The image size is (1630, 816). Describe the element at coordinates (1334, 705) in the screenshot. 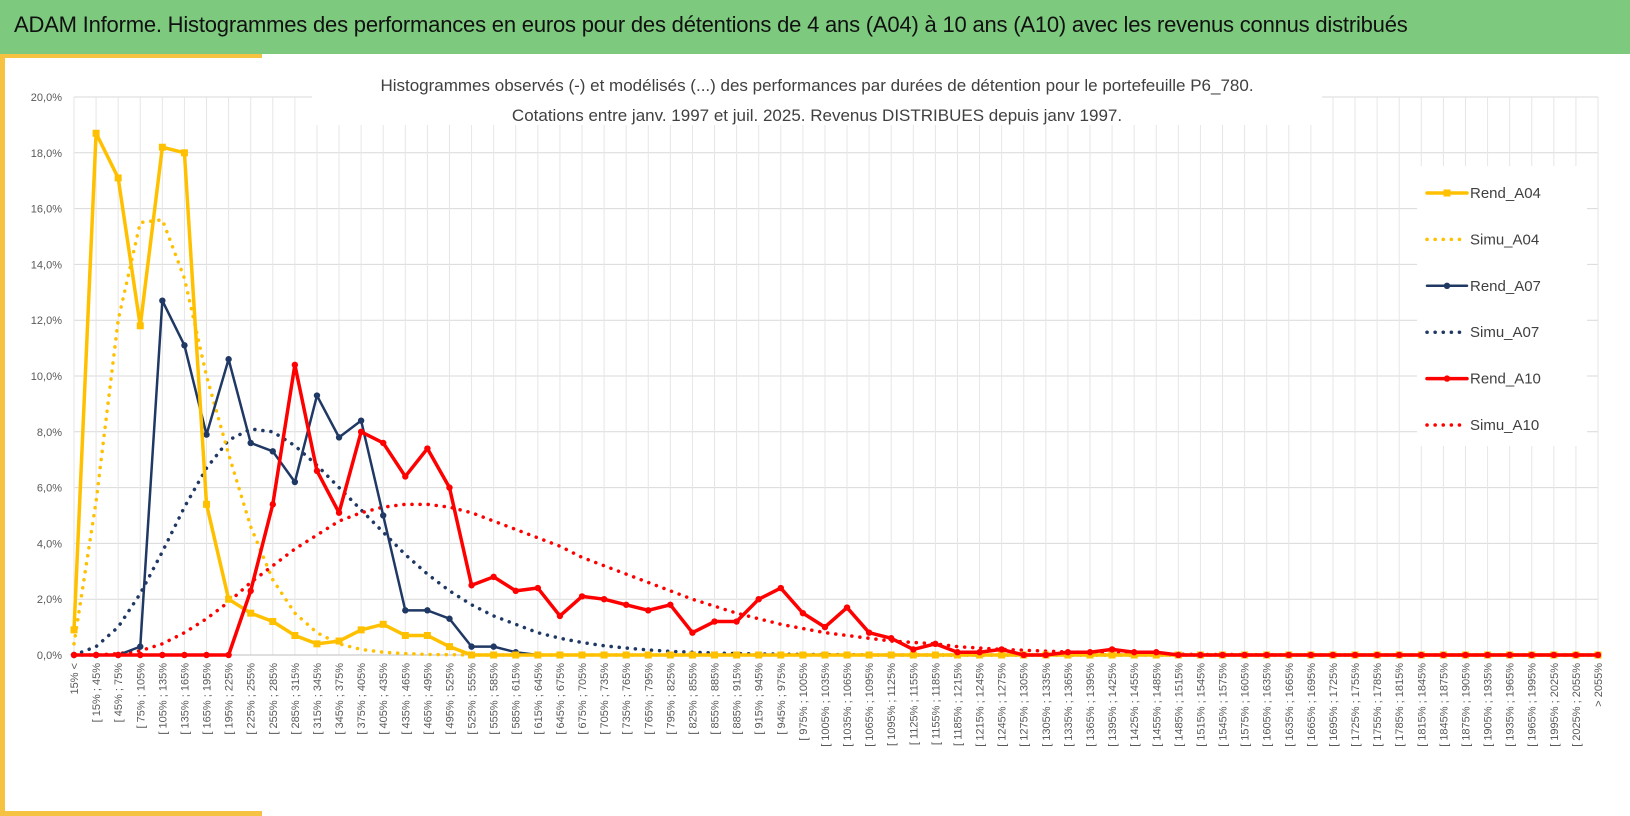

I see `x-tick-label: [ 1695% ; 1725%` at that location.